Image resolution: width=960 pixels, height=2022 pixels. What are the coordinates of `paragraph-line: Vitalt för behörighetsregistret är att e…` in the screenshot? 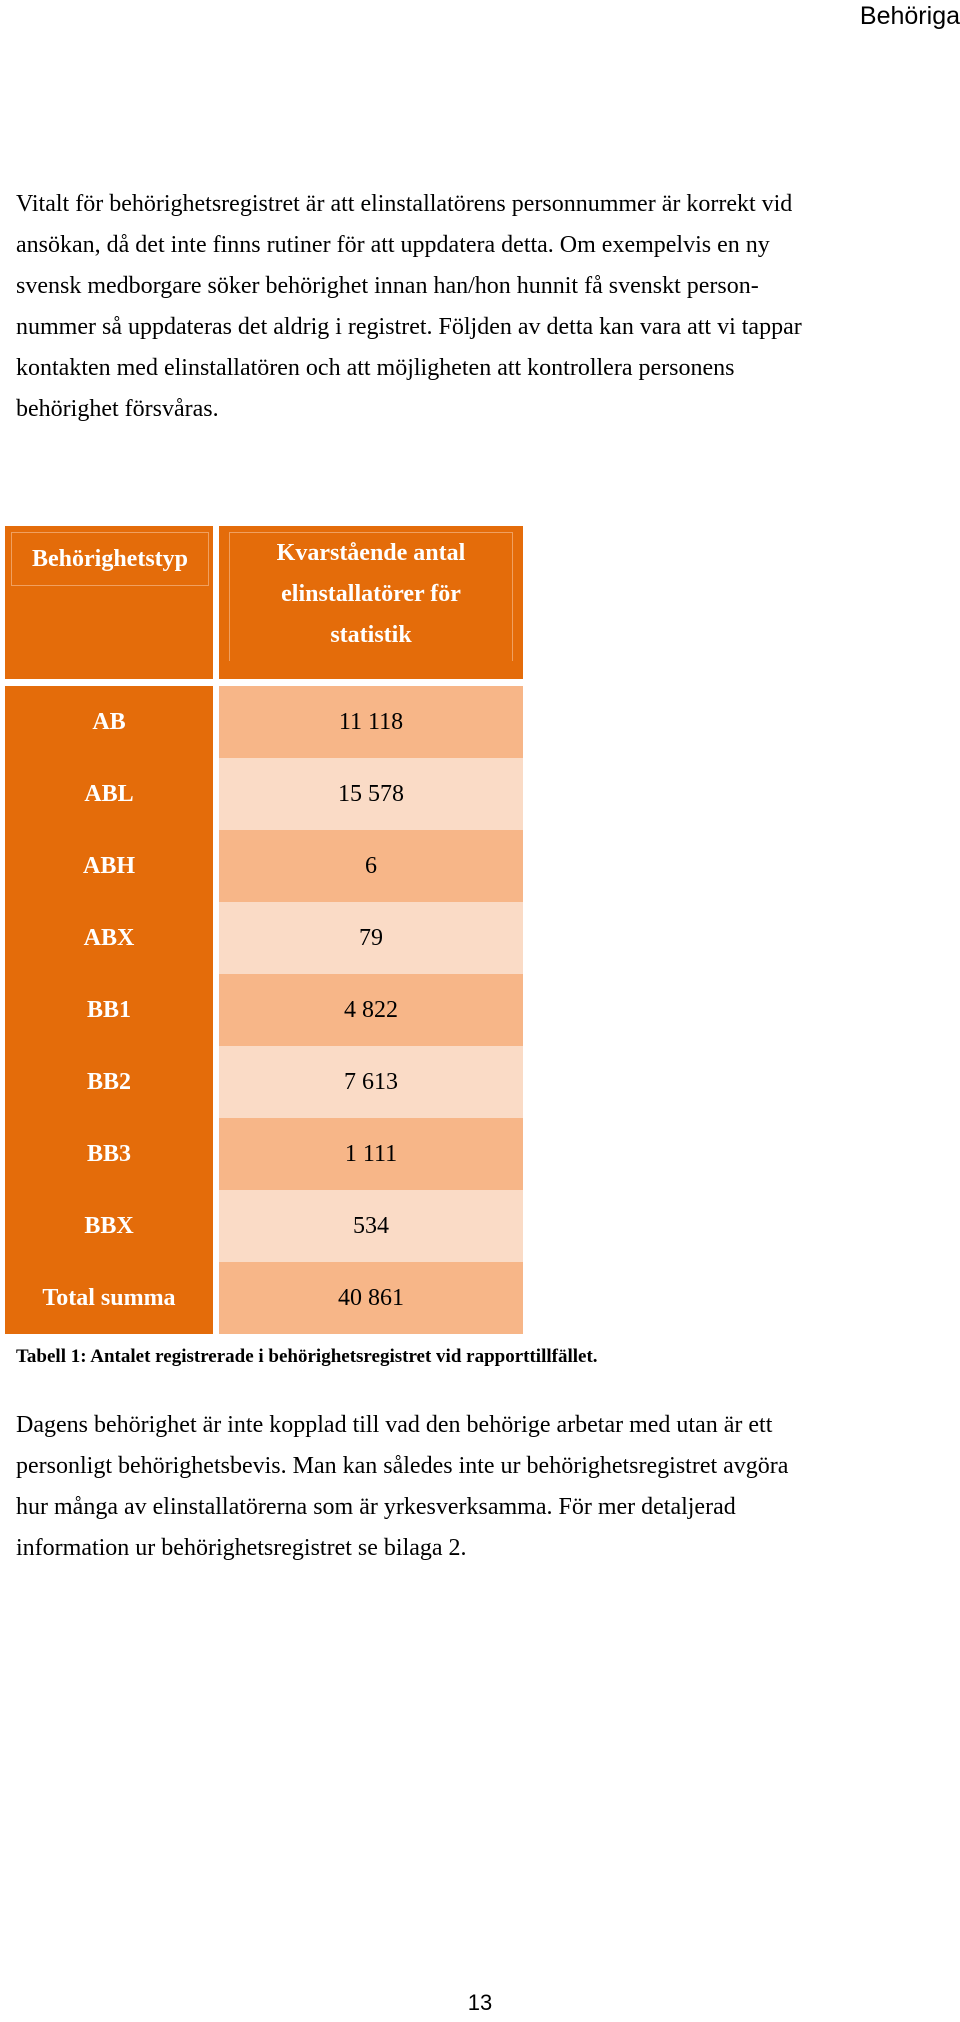 It's located at (404, 204).